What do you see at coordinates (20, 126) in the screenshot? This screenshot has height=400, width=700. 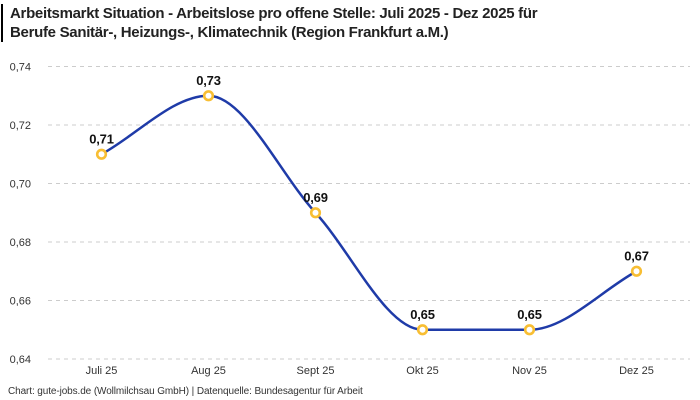 I see `y-tick-label: 0,72` at bounding box center [20, 126].